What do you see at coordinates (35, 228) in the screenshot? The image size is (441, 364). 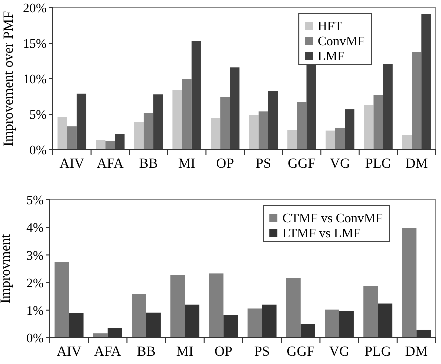 I see `y-tick-label: 4%` at bounding box center [35, 228].